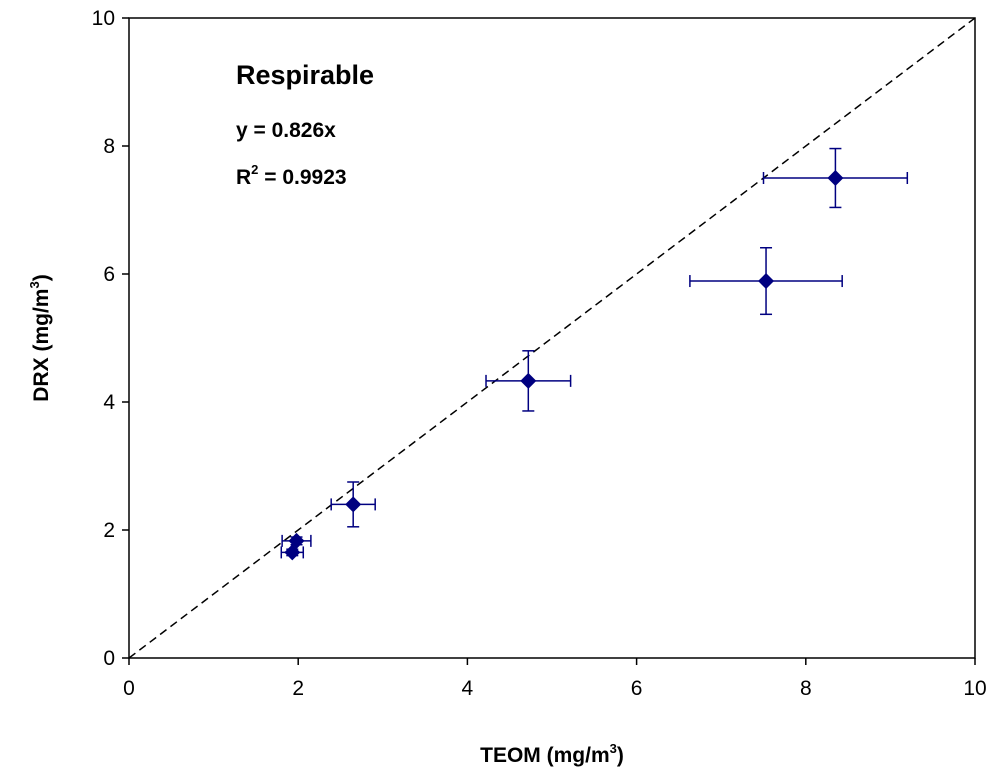 This screenshot has height=779, width=995. Describe the element at coordinates (109, 274) in the screenshot. I see `y-tick-label: 6` at that location.